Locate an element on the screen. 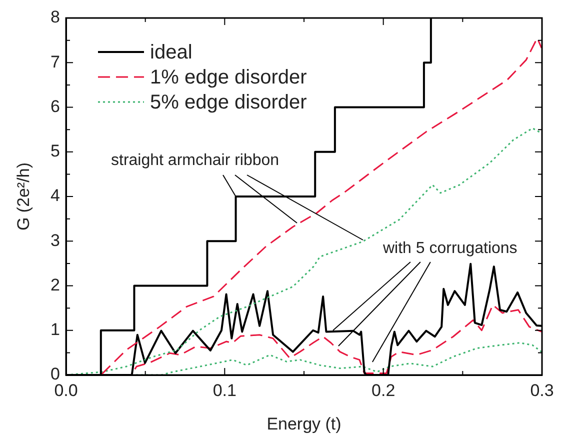 The width and height of the screenshot is (565, 439). y-tick-label: 4 is located at coordinates (55, 196).